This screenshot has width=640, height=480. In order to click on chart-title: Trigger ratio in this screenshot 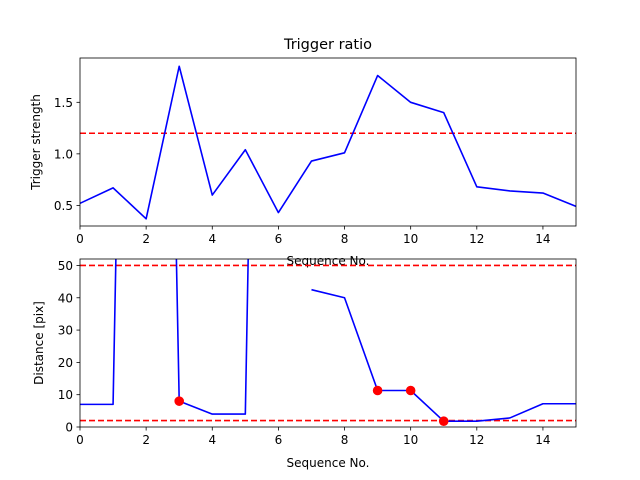, I will do `click(327, 45)`.